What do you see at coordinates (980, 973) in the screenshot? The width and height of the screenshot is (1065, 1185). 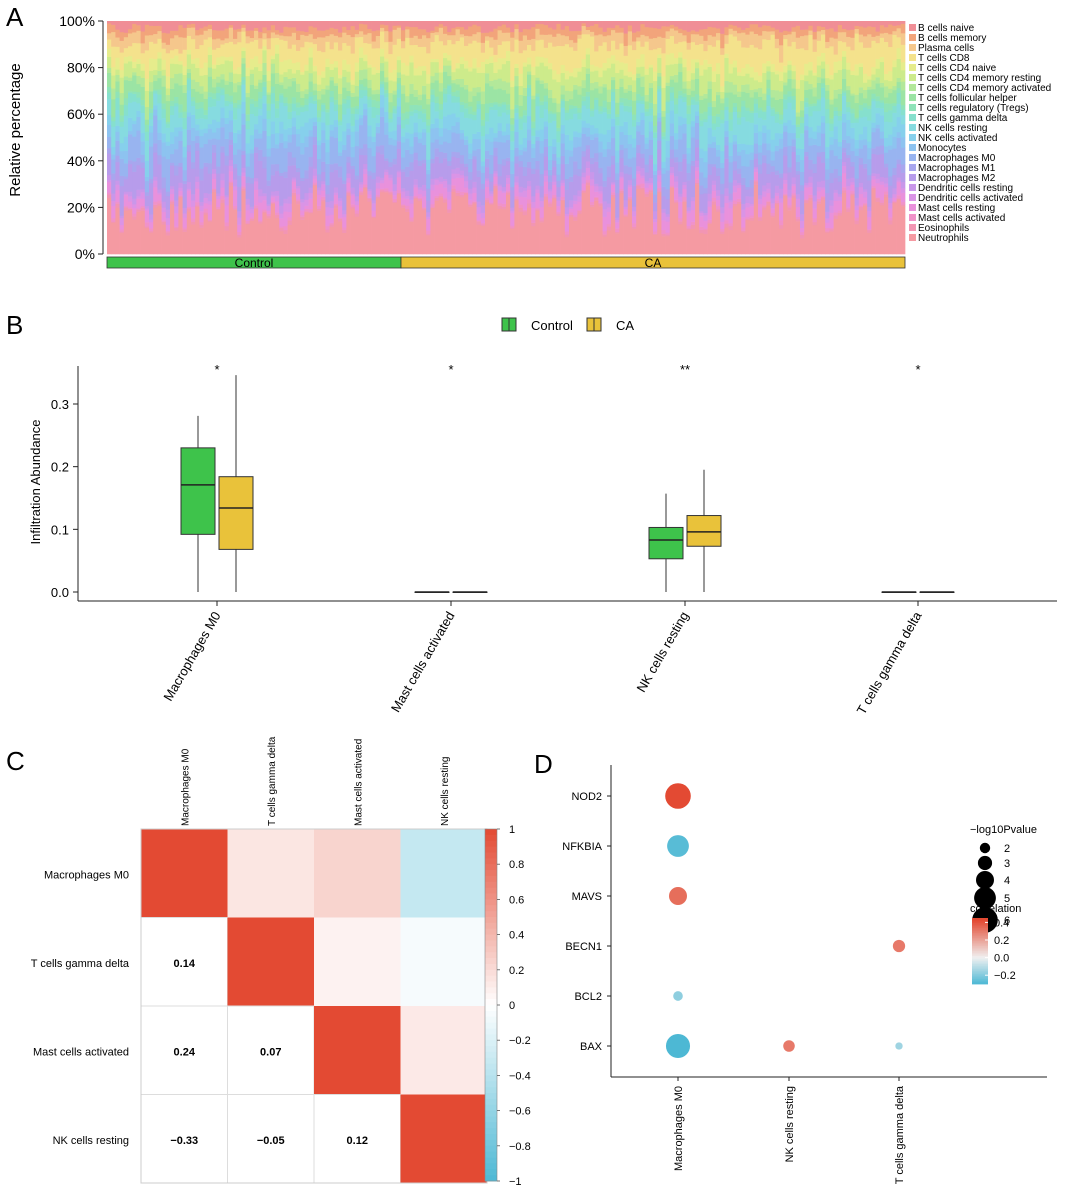 I see `color-legend-step` at bounding box center [980, 973].